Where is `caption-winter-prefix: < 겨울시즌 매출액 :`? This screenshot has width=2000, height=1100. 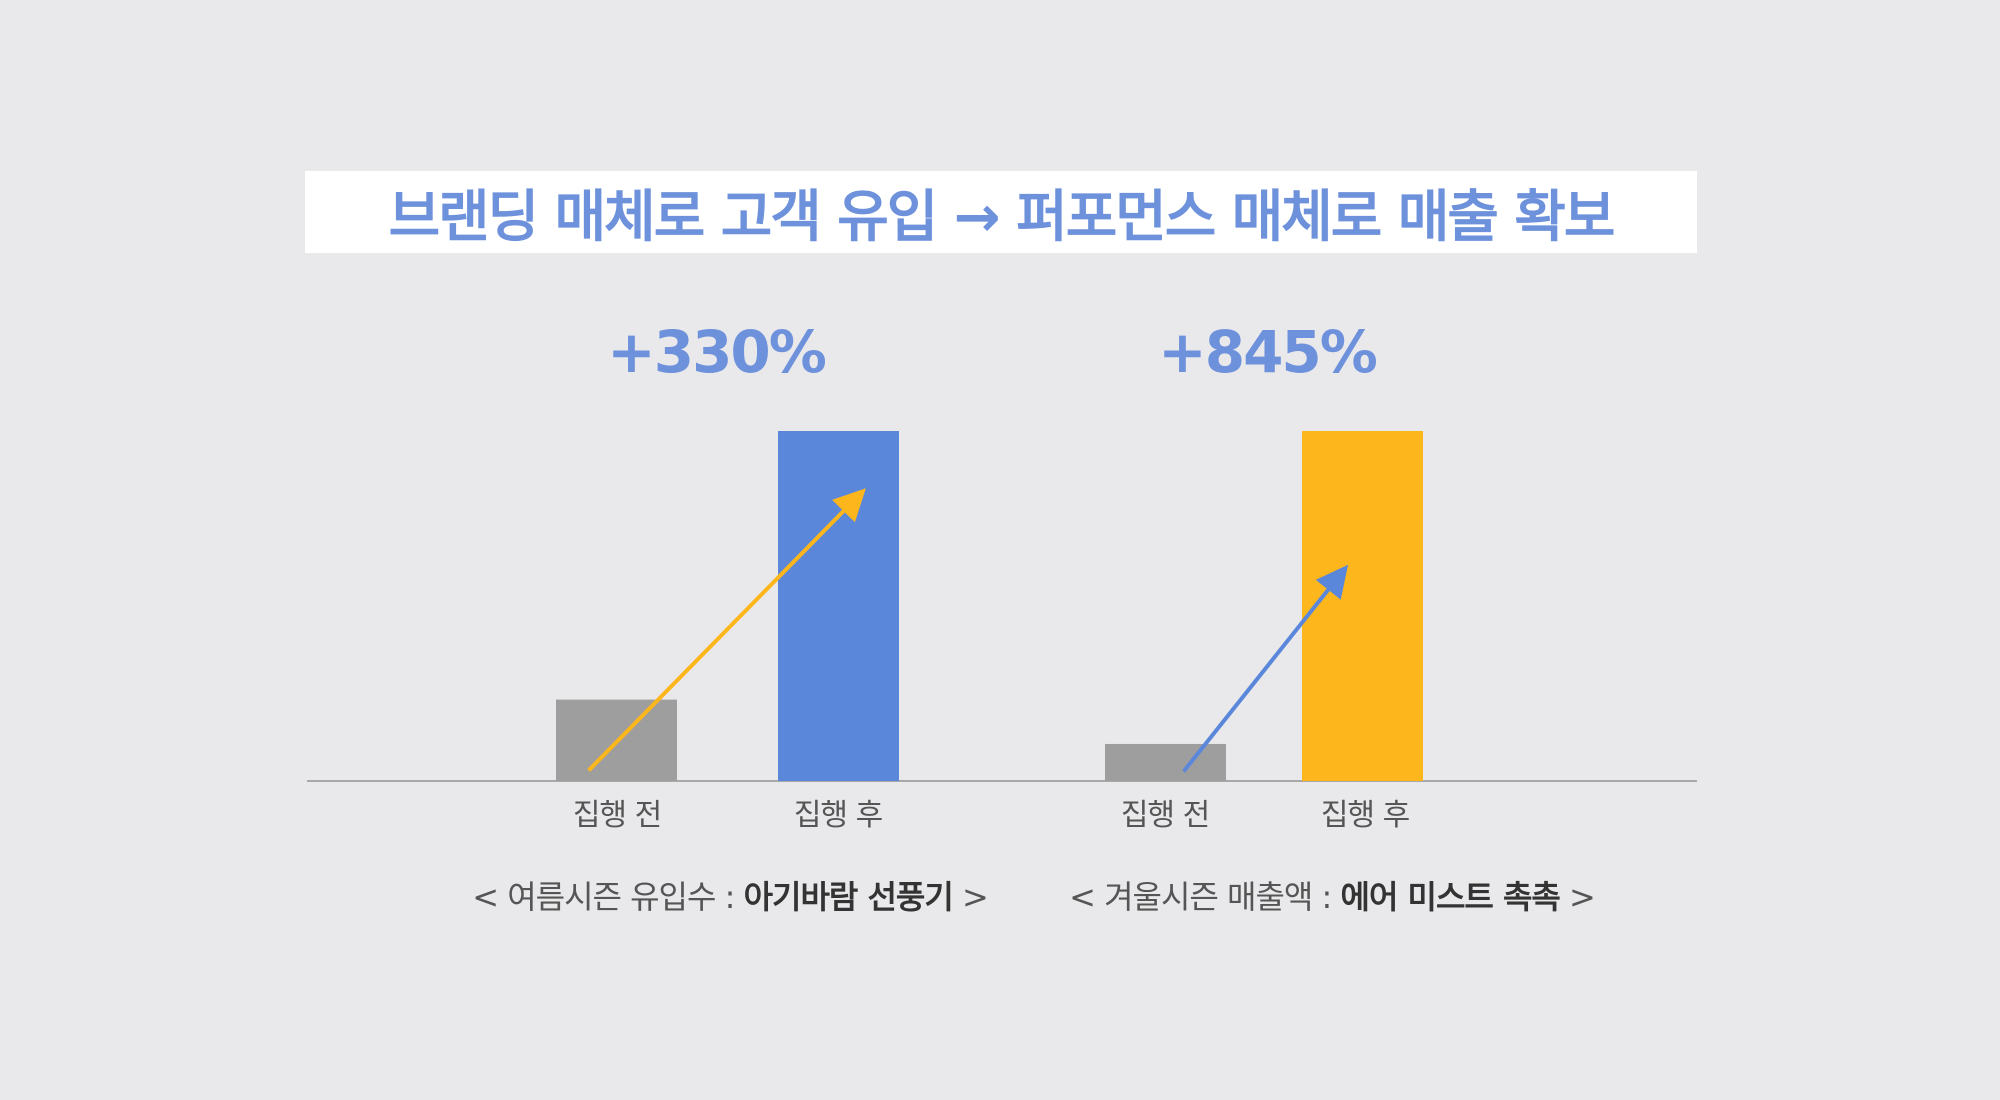
caption-winter-prefix: < 겨울시즌 매출액 : is located at coordinates (1205, 897).